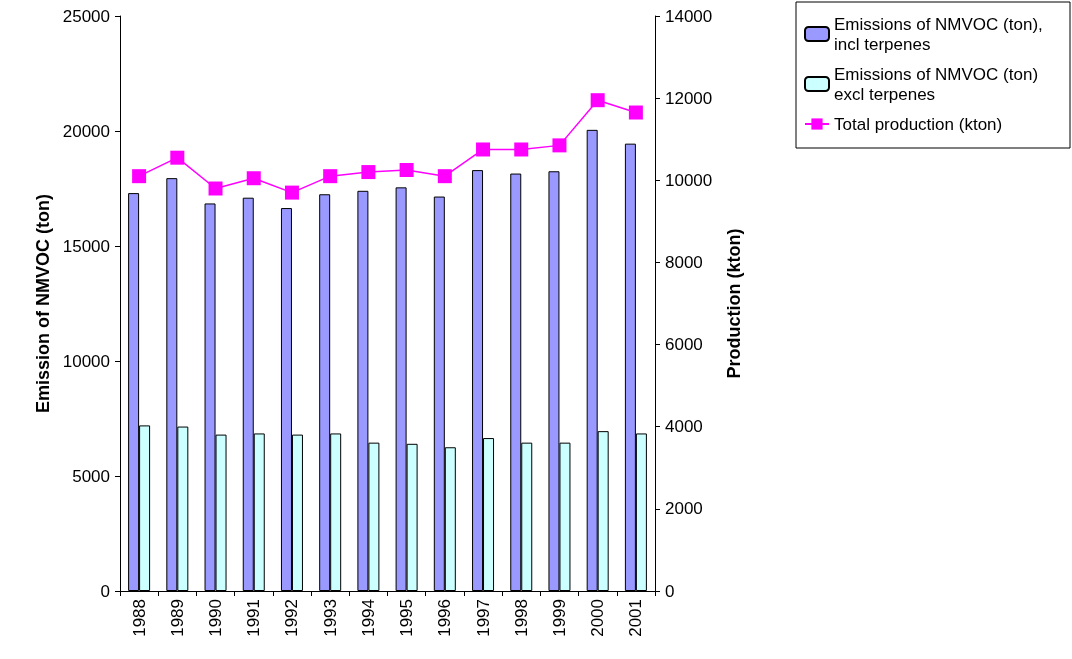 The height and width of the screenshot is (659, 1072). Describe the element at coordinates (918, 124) in the screenshot. I see `legend-label: Total production (kton)` at that location.